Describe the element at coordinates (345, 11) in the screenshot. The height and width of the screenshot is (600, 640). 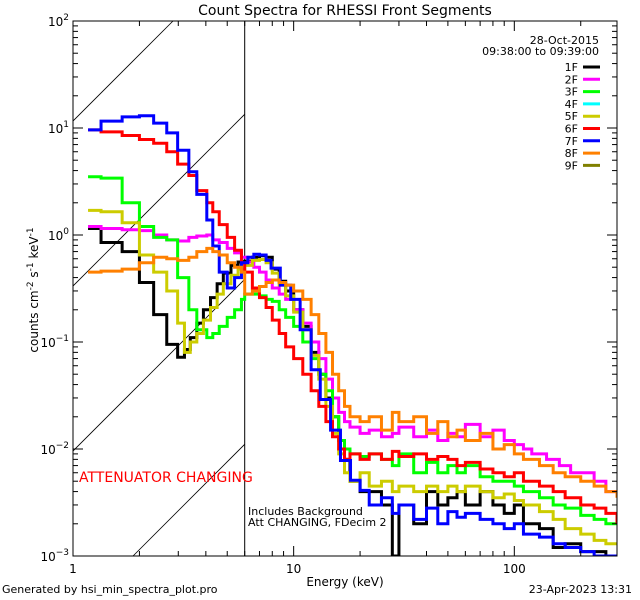
I see `chart-title: Count Spectra for RHESSI Front Segments` at that location.